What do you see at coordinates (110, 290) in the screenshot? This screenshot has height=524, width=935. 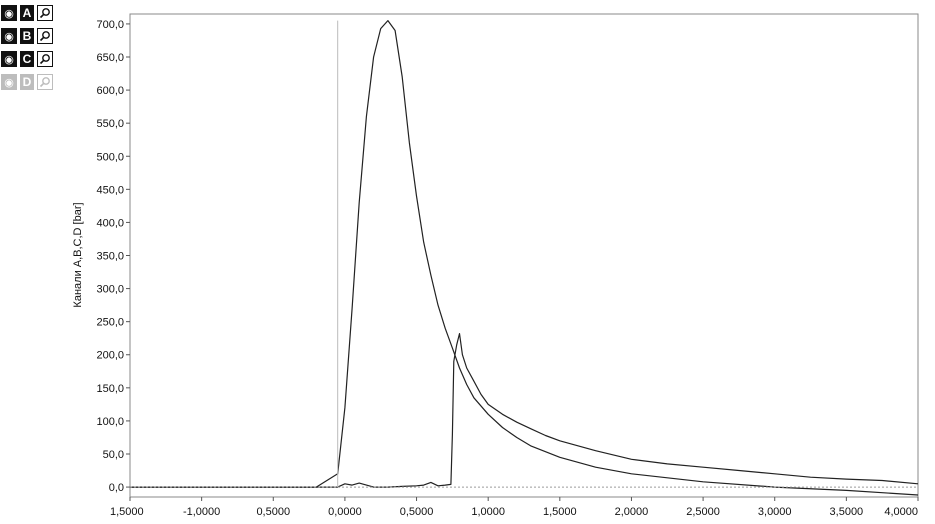 I see `y-tick-label: 300,0` at bounding box center [110, 290].